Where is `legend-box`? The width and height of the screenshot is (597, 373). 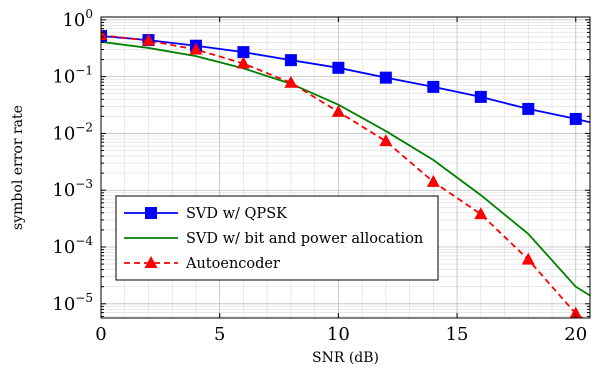 legend-box is located at coordinates (277, 238).